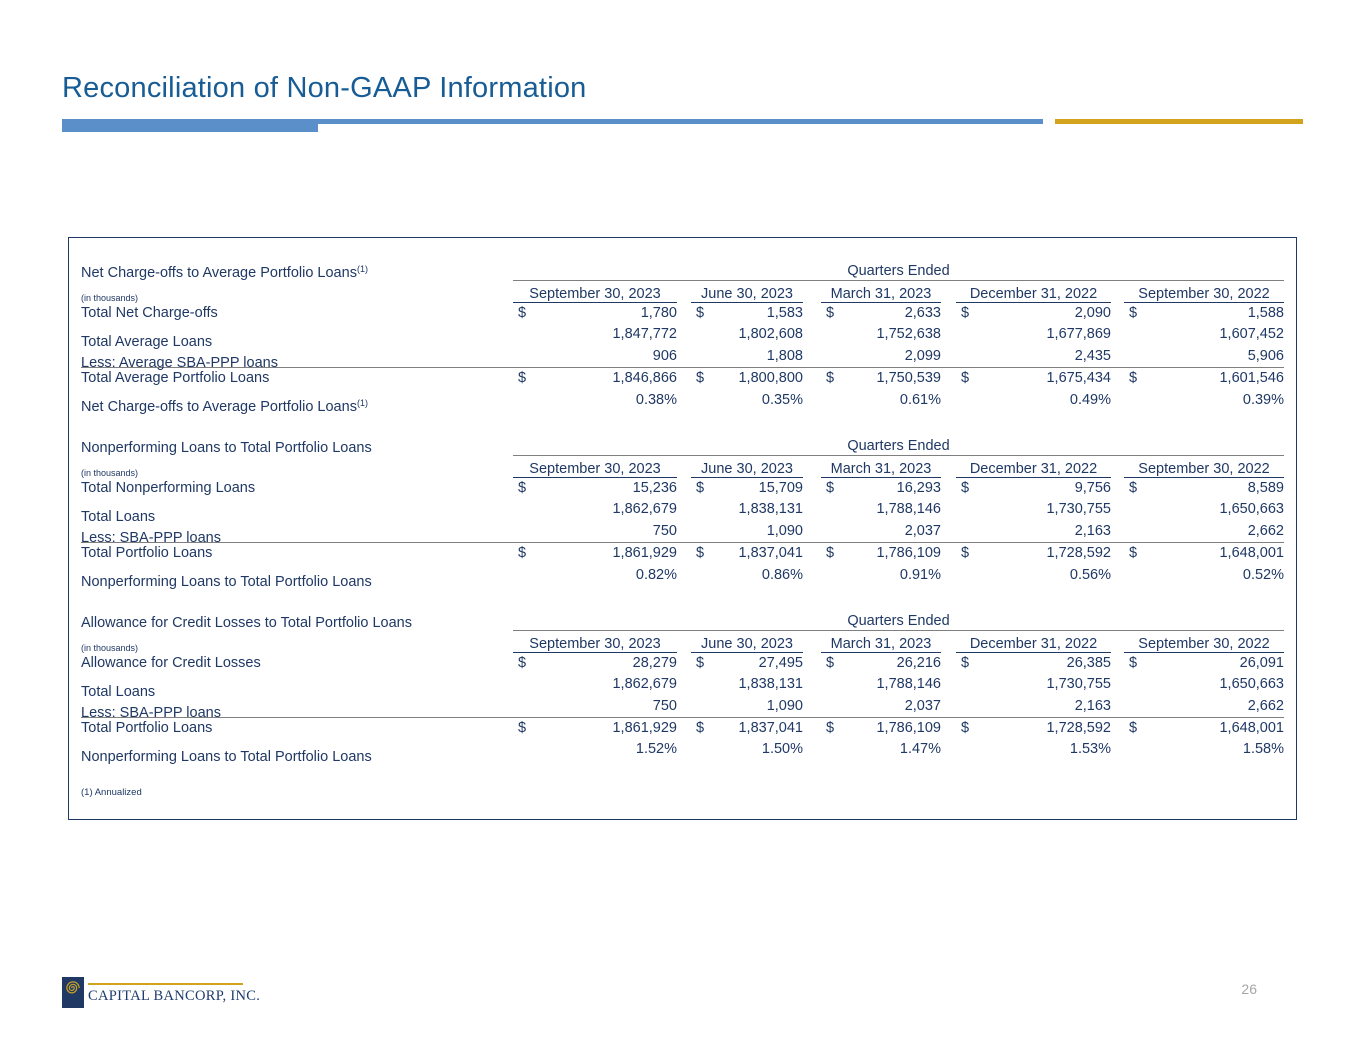 This screenshot has height=1055, width=1365. Describe the element at coordinates (1033, 356) in the screenshot. I see `table-cell: 2,435` at that location.